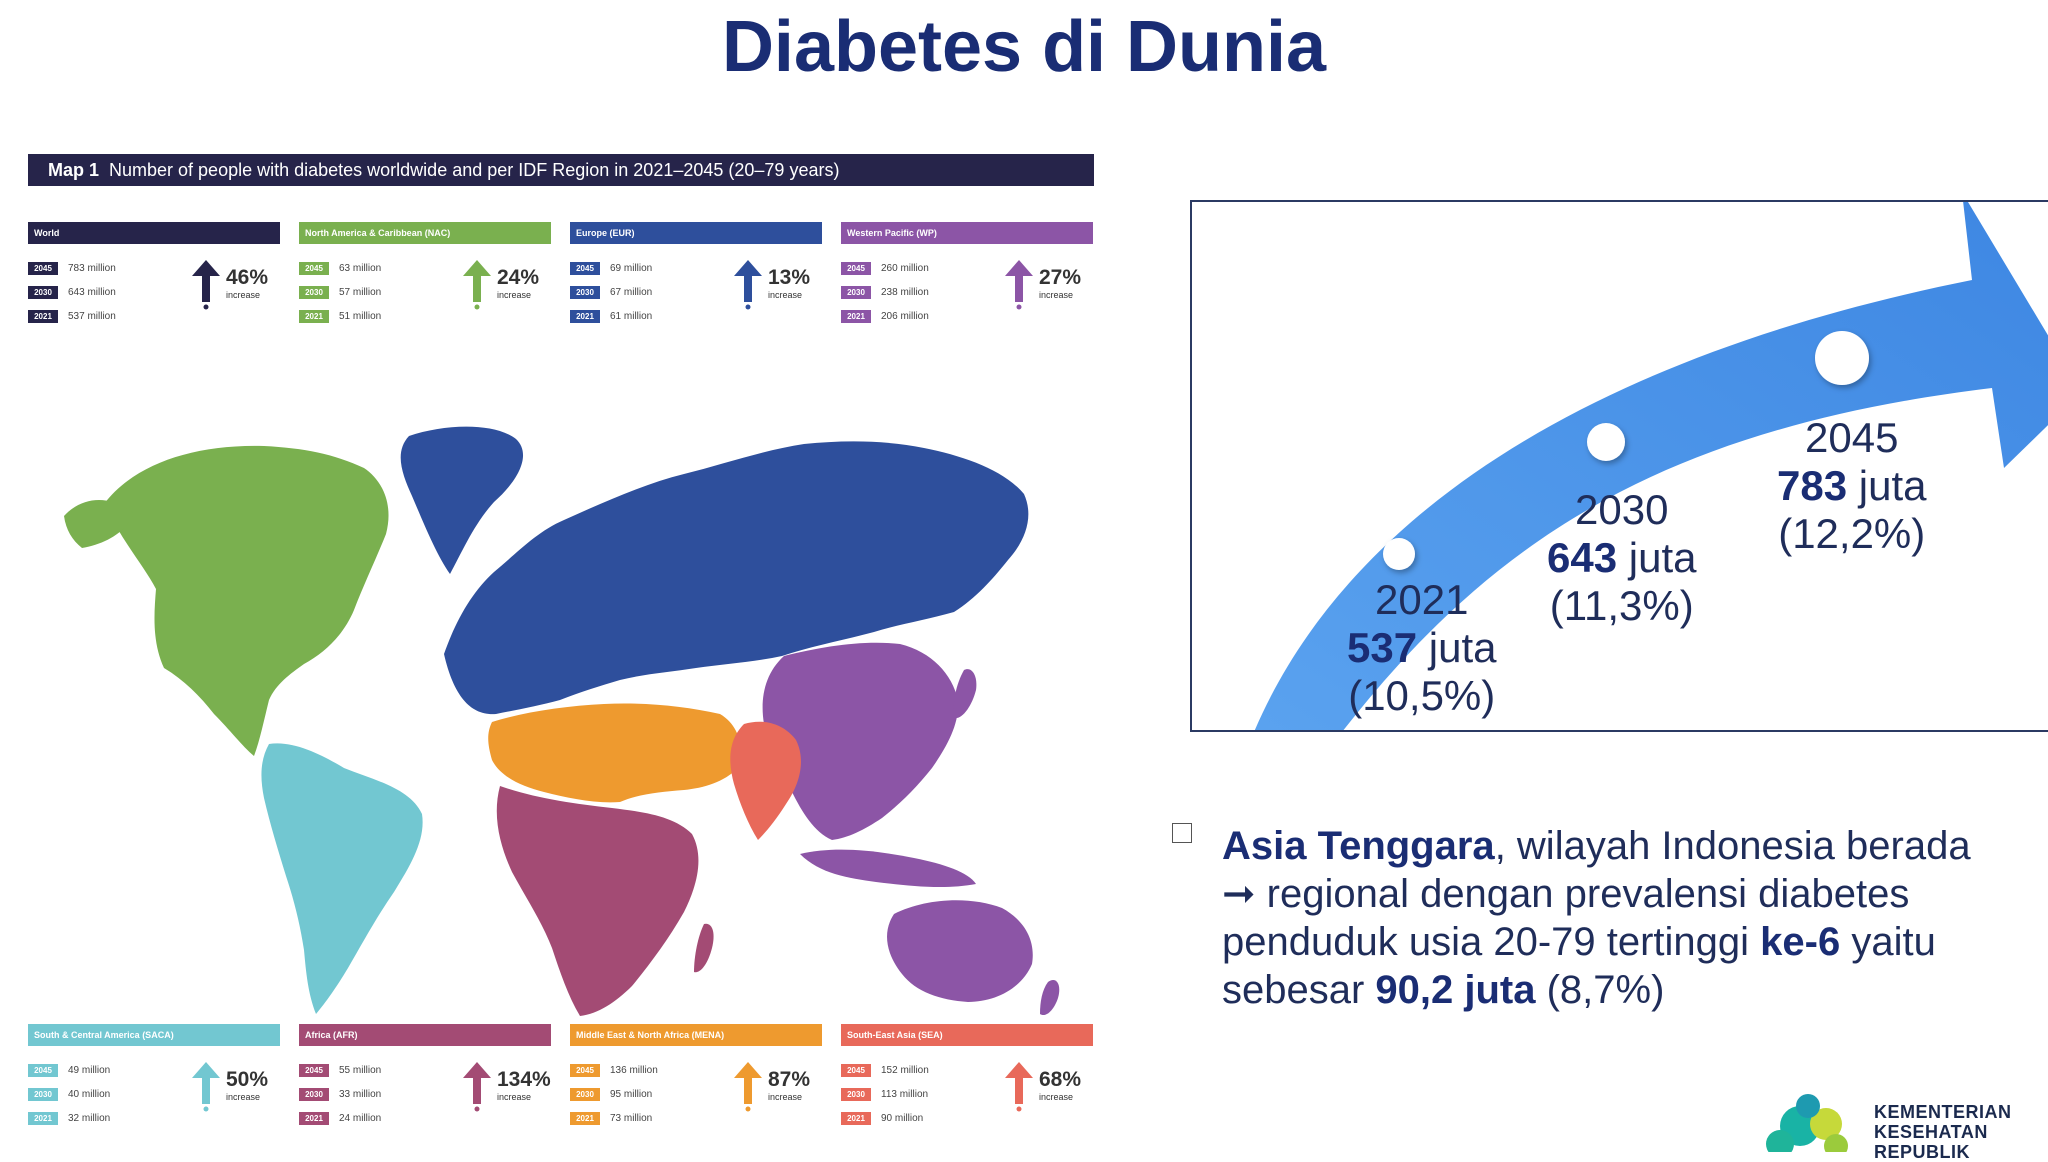 This screenshot has height=1162, width=2048. Describe the element at coordinates (92, 292) in the screenshot. I see `region-value: 643 million` at that location.